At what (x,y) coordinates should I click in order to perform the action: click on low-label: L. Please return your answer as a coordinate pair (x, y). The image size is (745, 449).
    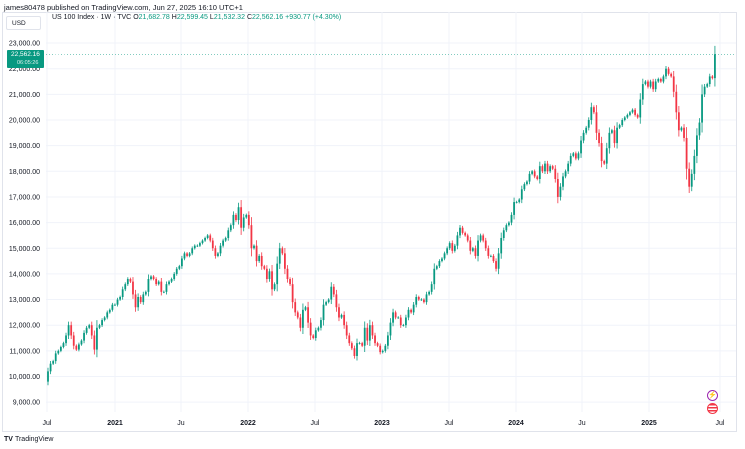
    Looking at the image, I should click on (211, 17).